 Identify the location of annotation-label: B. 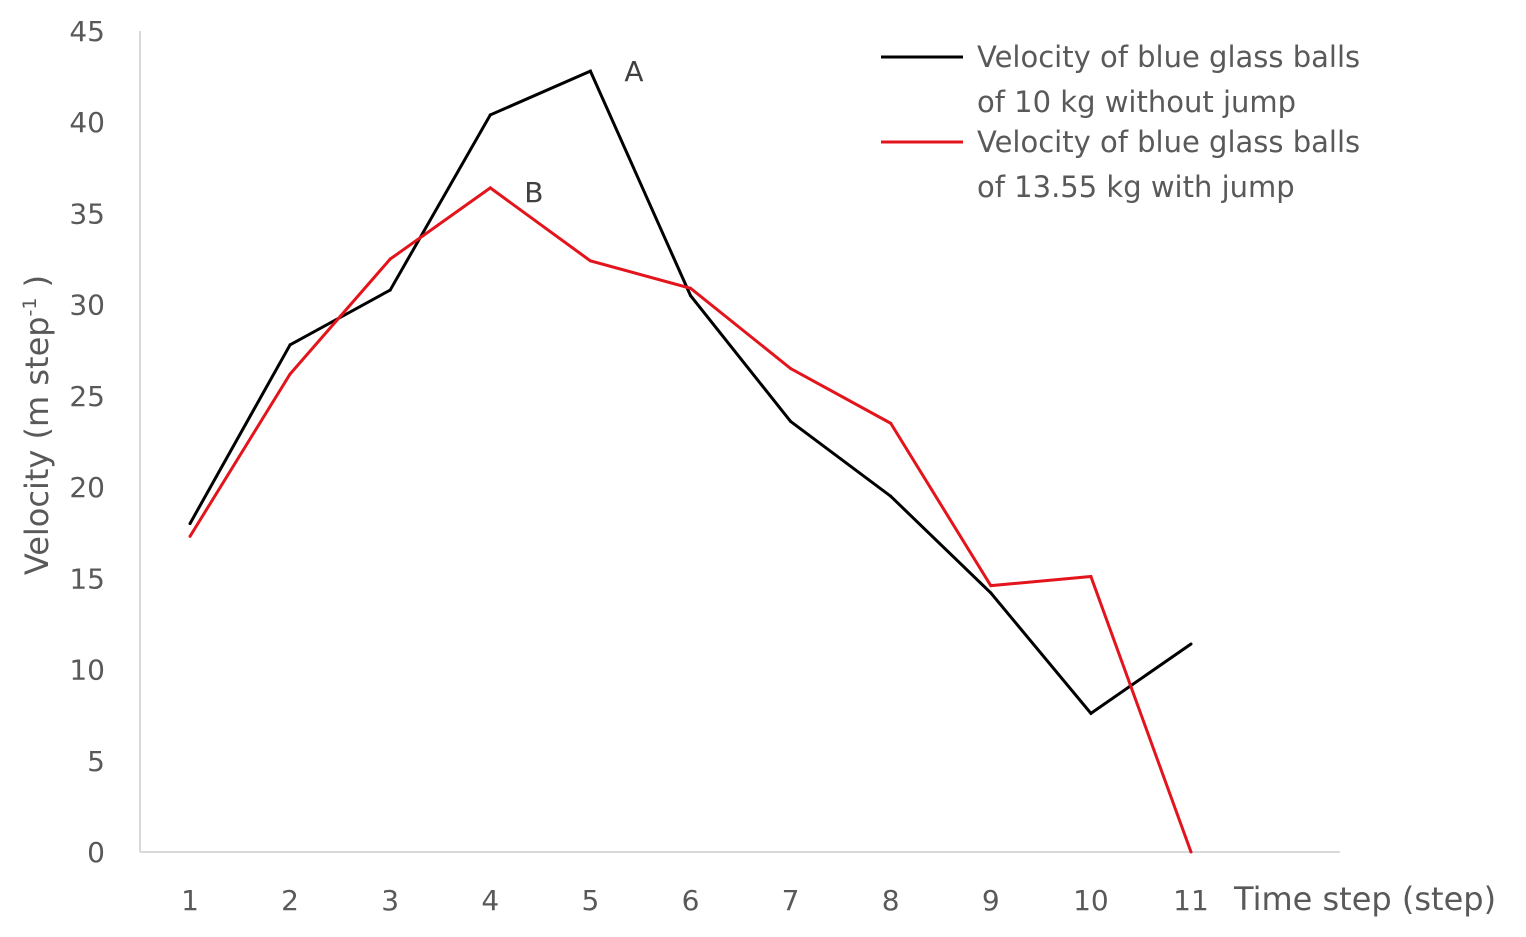
(533, 192).